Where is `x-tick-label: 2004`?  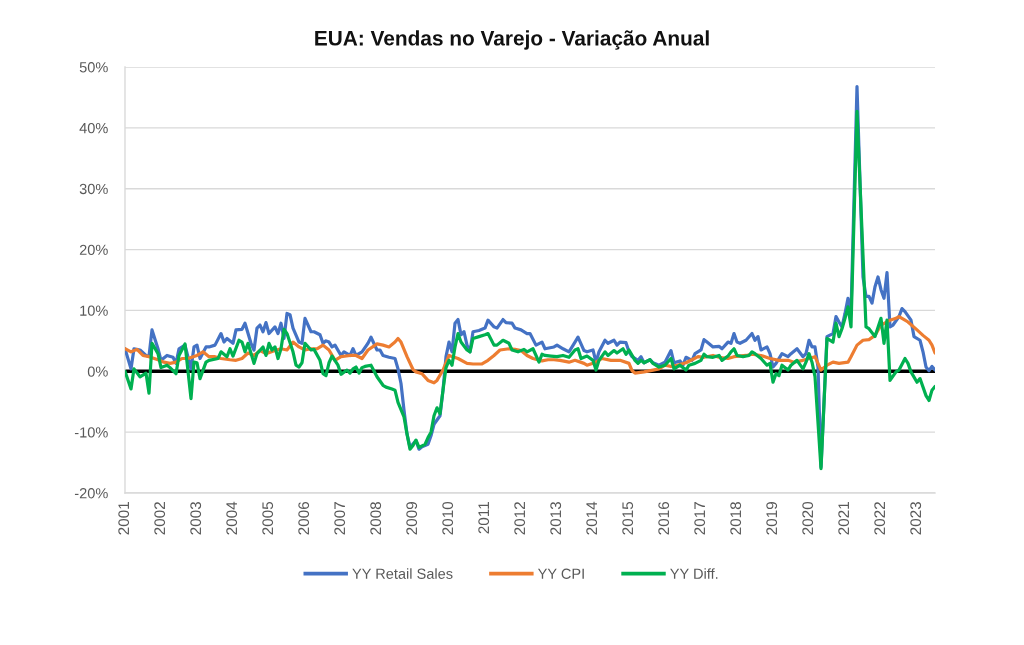
x-tick-label: 2004 is located at coordinates (232, 518).